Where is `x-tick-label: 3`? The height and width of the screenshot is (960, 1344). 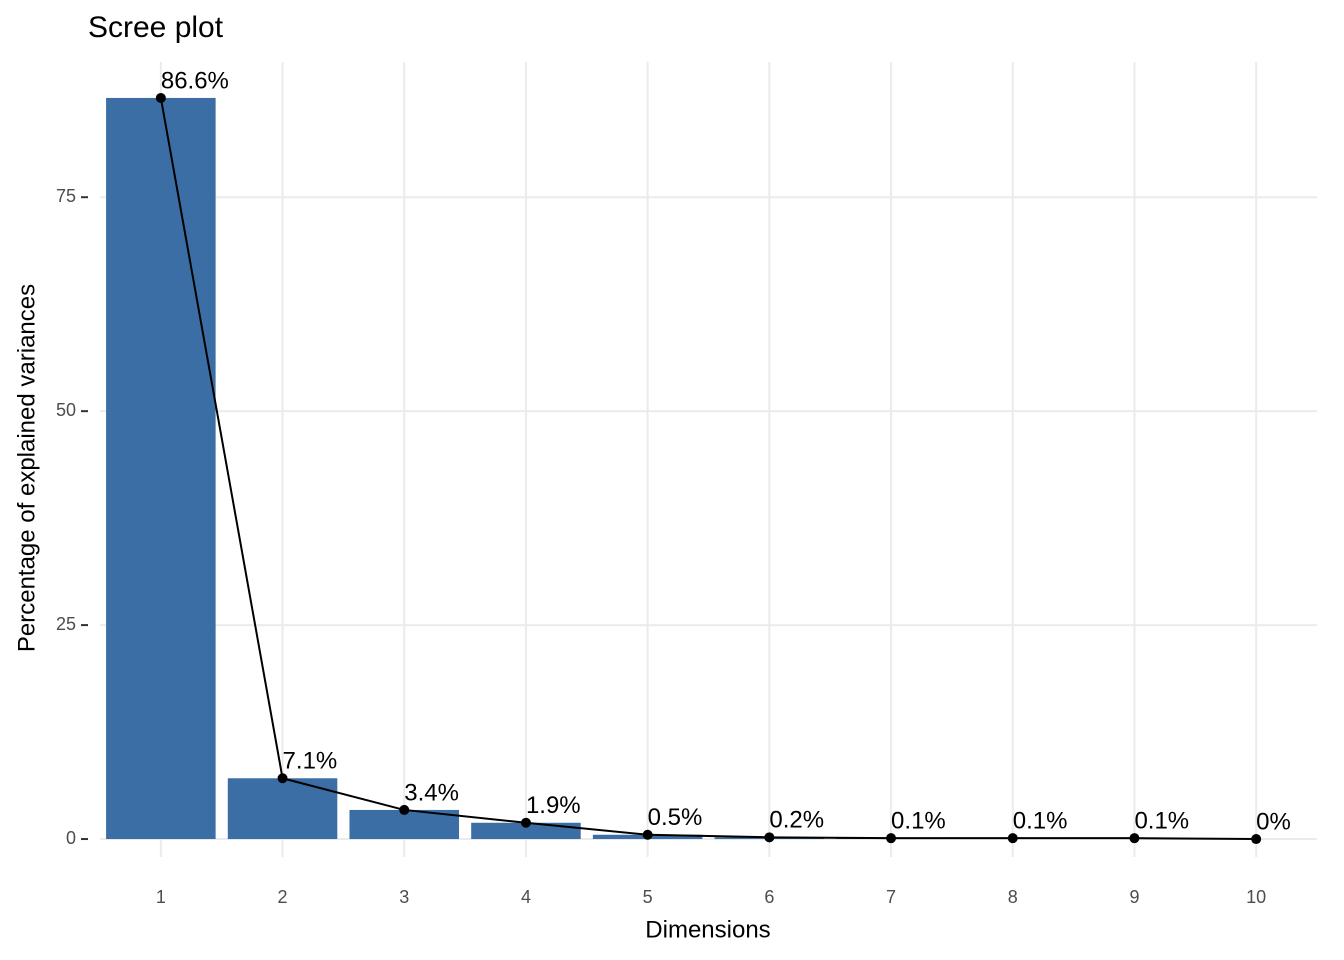 x-tick-label: 3 is located at coordinates (404, 897).